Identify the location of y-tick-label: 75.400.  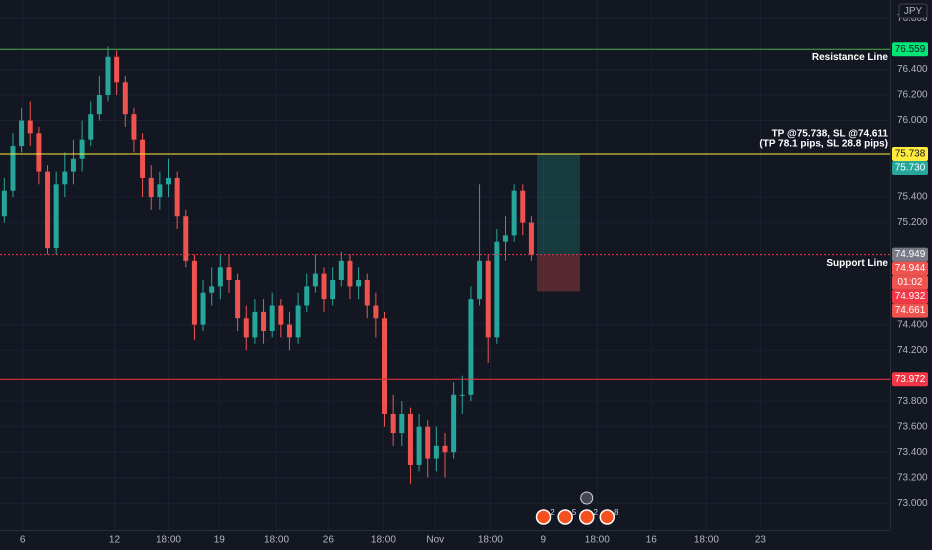
(912, 197).